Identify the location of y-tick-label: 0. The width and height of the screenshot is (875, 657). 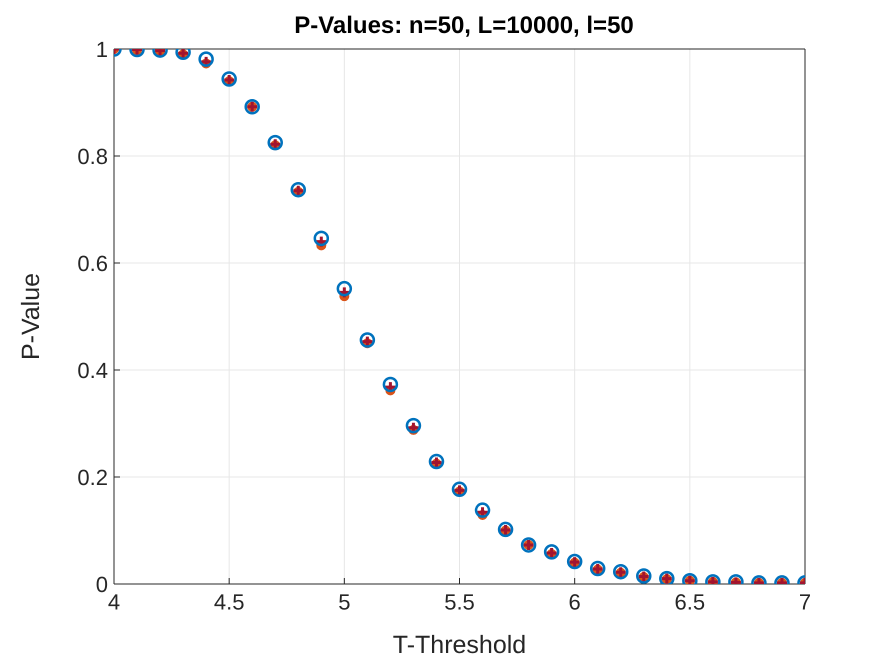
(102, 584).